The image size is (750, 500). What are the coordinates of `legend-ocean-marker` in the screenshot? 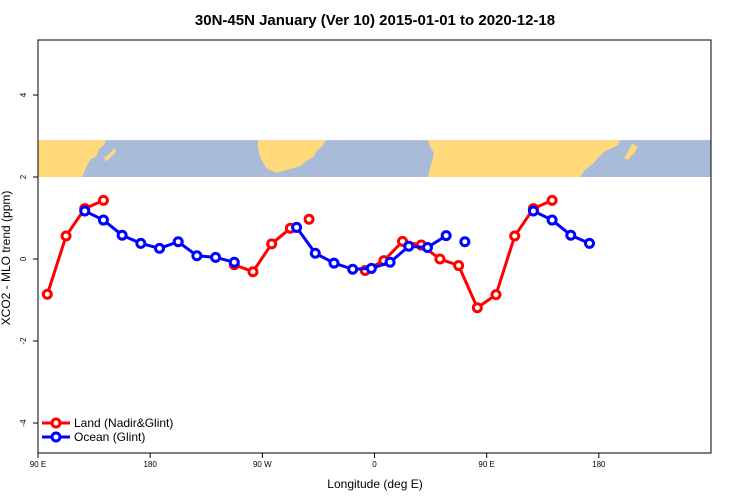 It's located at (56, 437).